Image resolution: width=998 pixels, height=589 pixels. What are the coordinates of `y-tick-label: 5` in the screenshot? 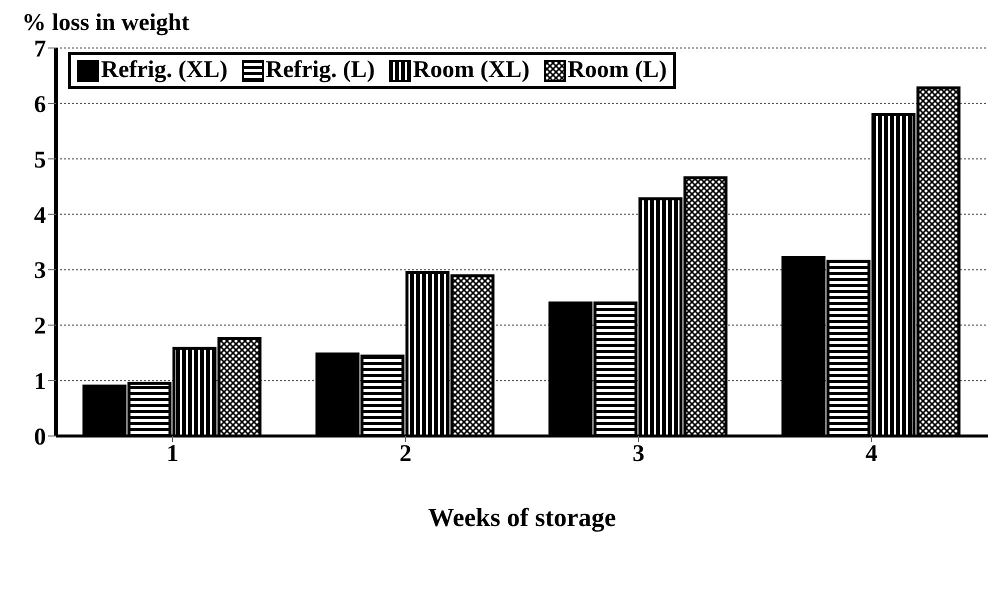 It's located at (40, 160).